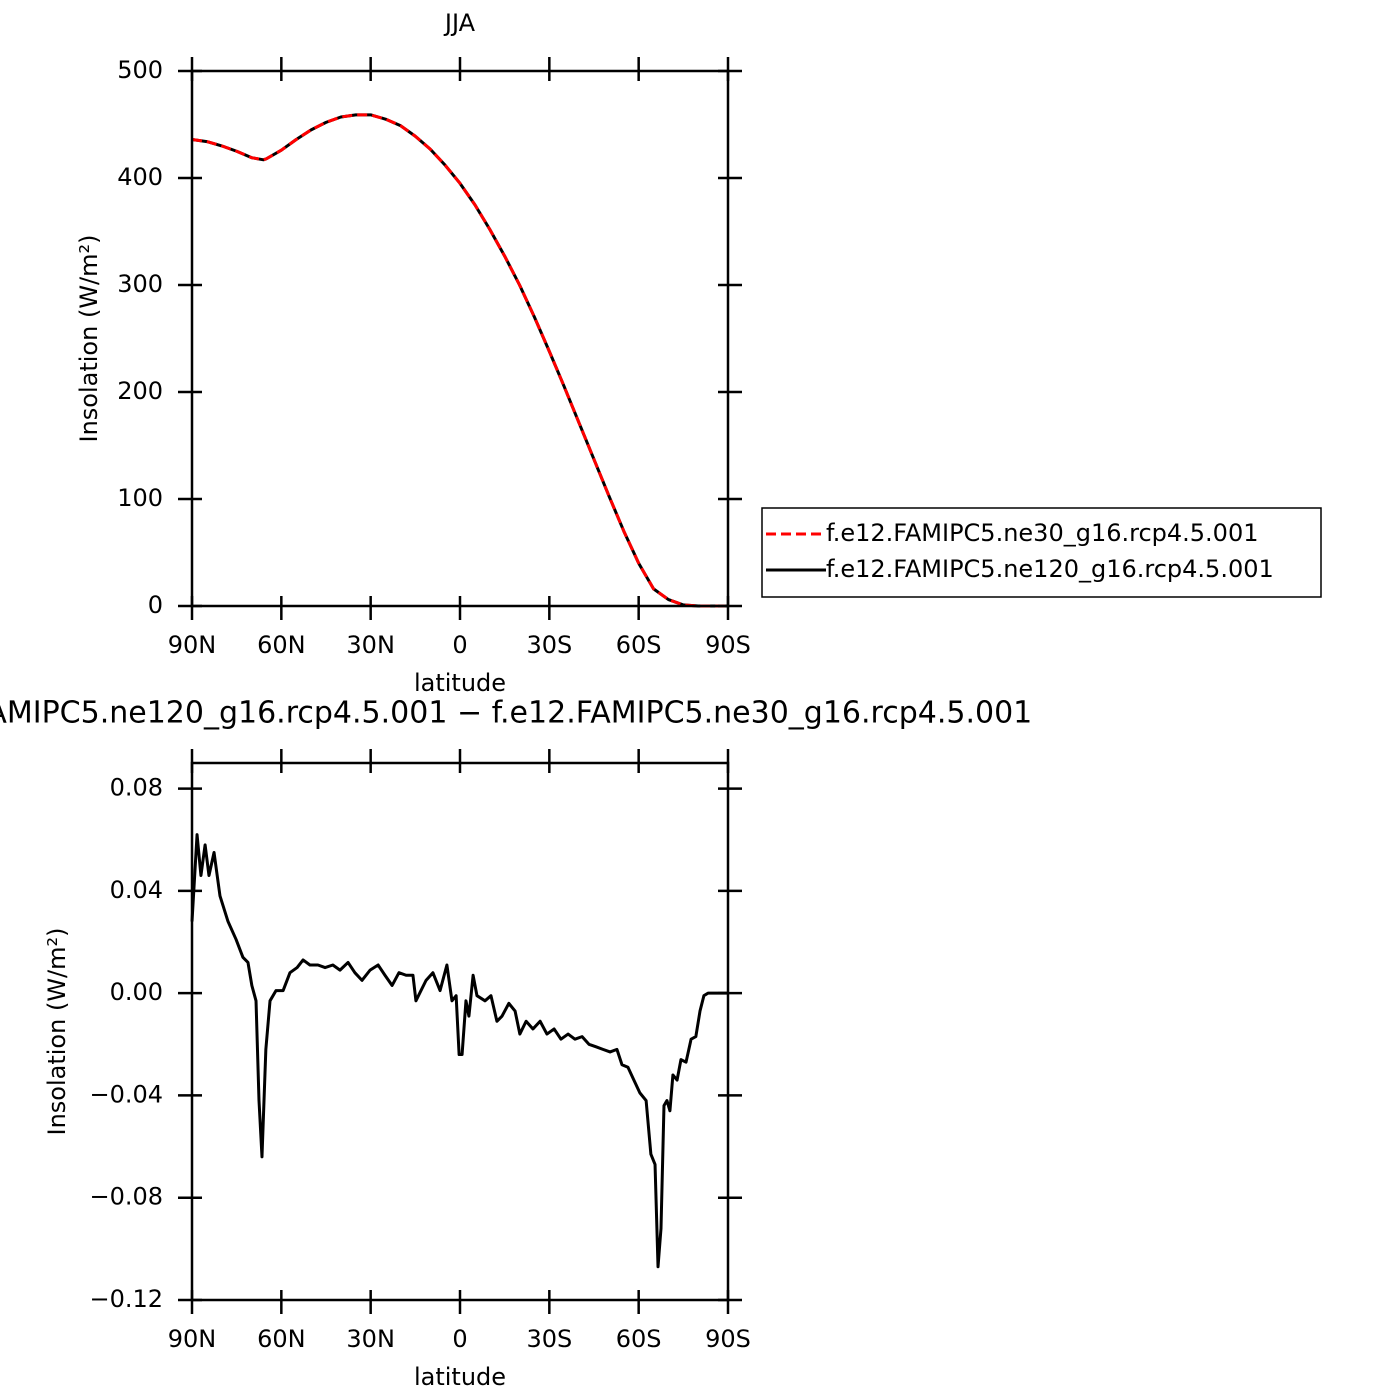 The image size is (1397, 1397). I want to click on y-tick-label: 500, so click(140, 70).